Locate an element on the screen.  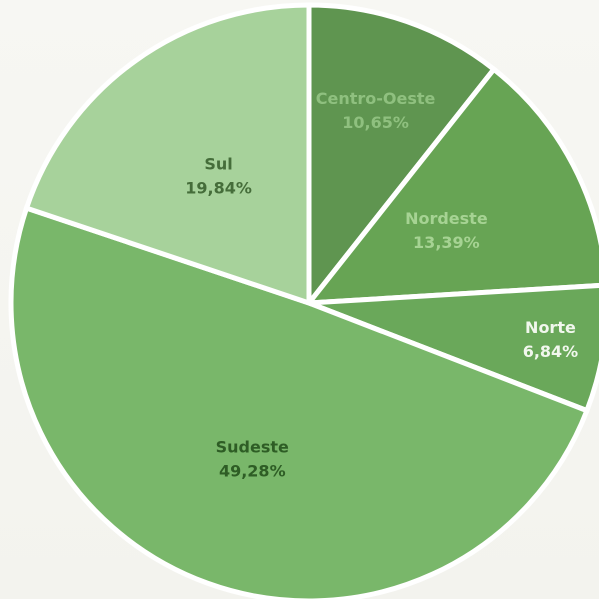
slice-percent-centro-oeste: 10,65% is located at coordinates (375, 122).